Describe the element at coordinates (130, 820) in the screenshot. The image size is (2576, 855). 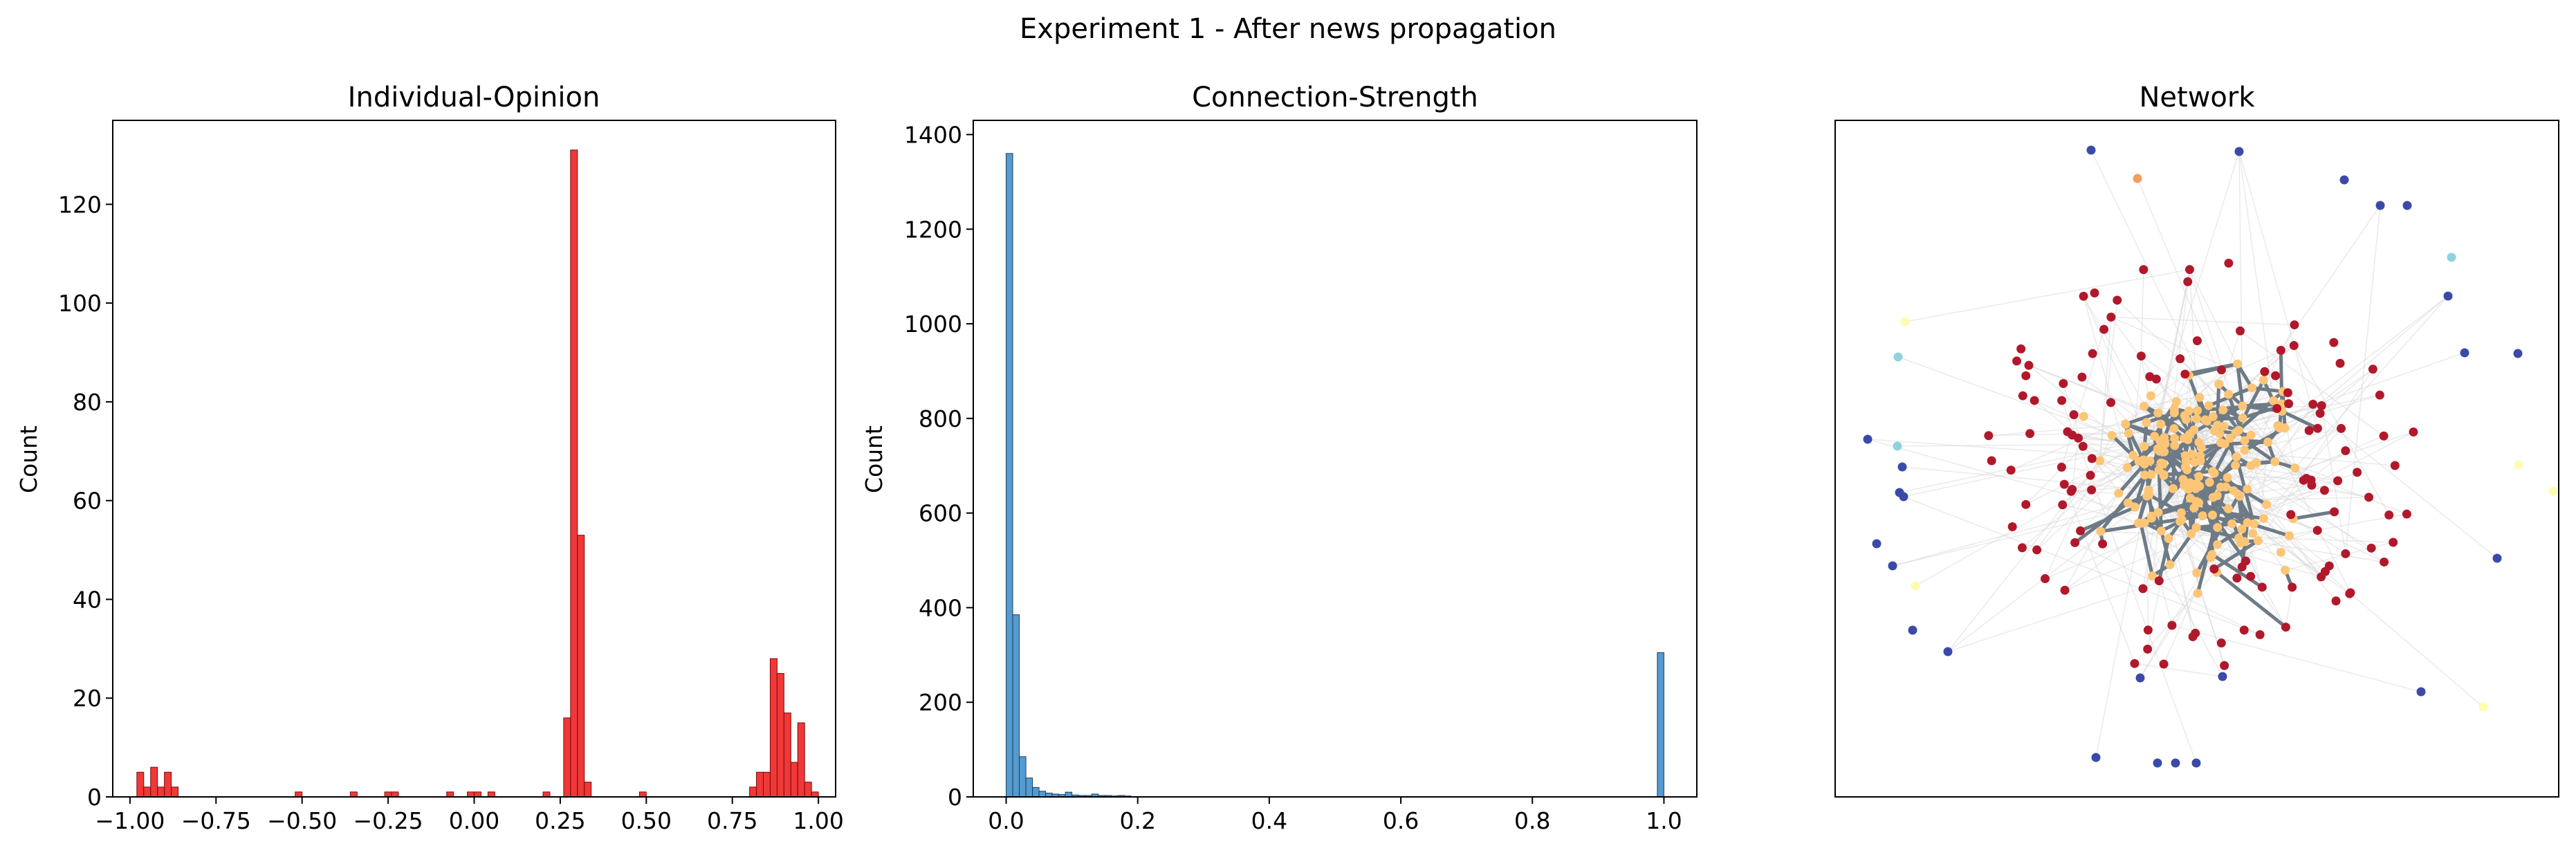
I see `x-tick-label: −1.00` at that location.